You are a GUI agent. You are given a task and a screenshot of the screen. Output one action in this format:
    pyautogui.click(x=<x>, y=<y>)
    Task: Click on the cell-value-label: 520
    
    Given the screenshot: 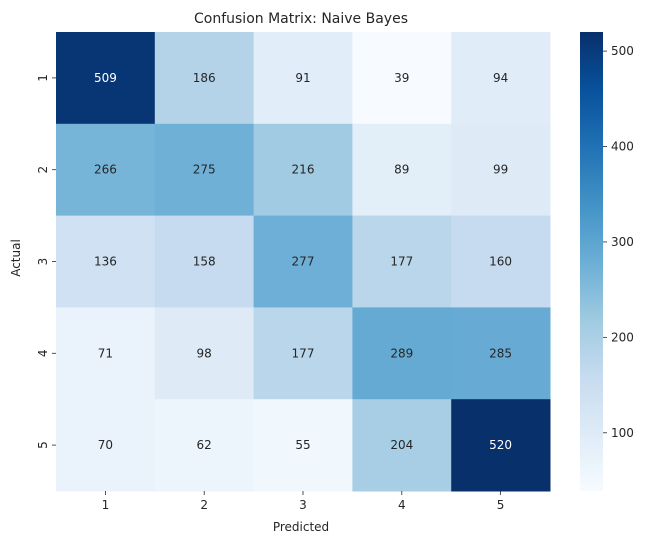 What is the action you would take?
    pyautogui.click(x=500, y=445)
    